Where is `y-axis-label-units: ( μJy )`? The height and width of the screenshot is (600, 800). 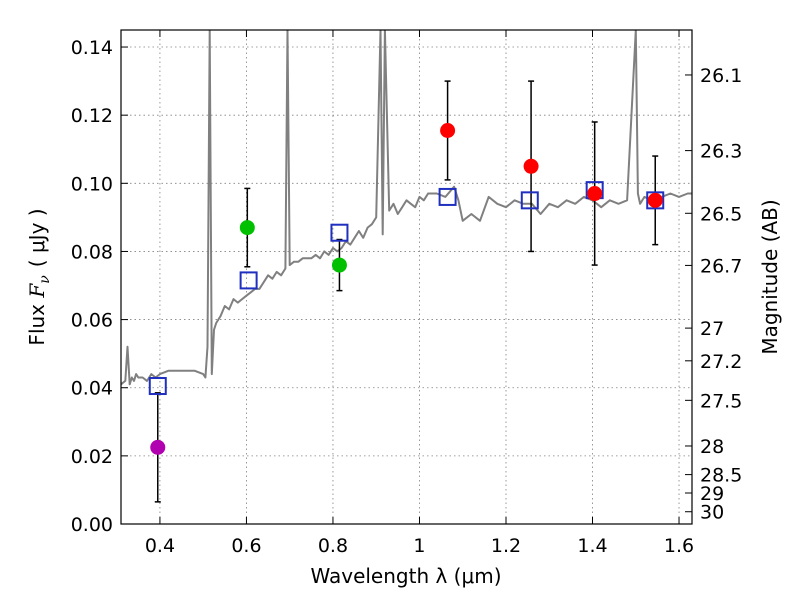
y-axis-label-units: ( μJy ) is located at coordinates (37, 237).